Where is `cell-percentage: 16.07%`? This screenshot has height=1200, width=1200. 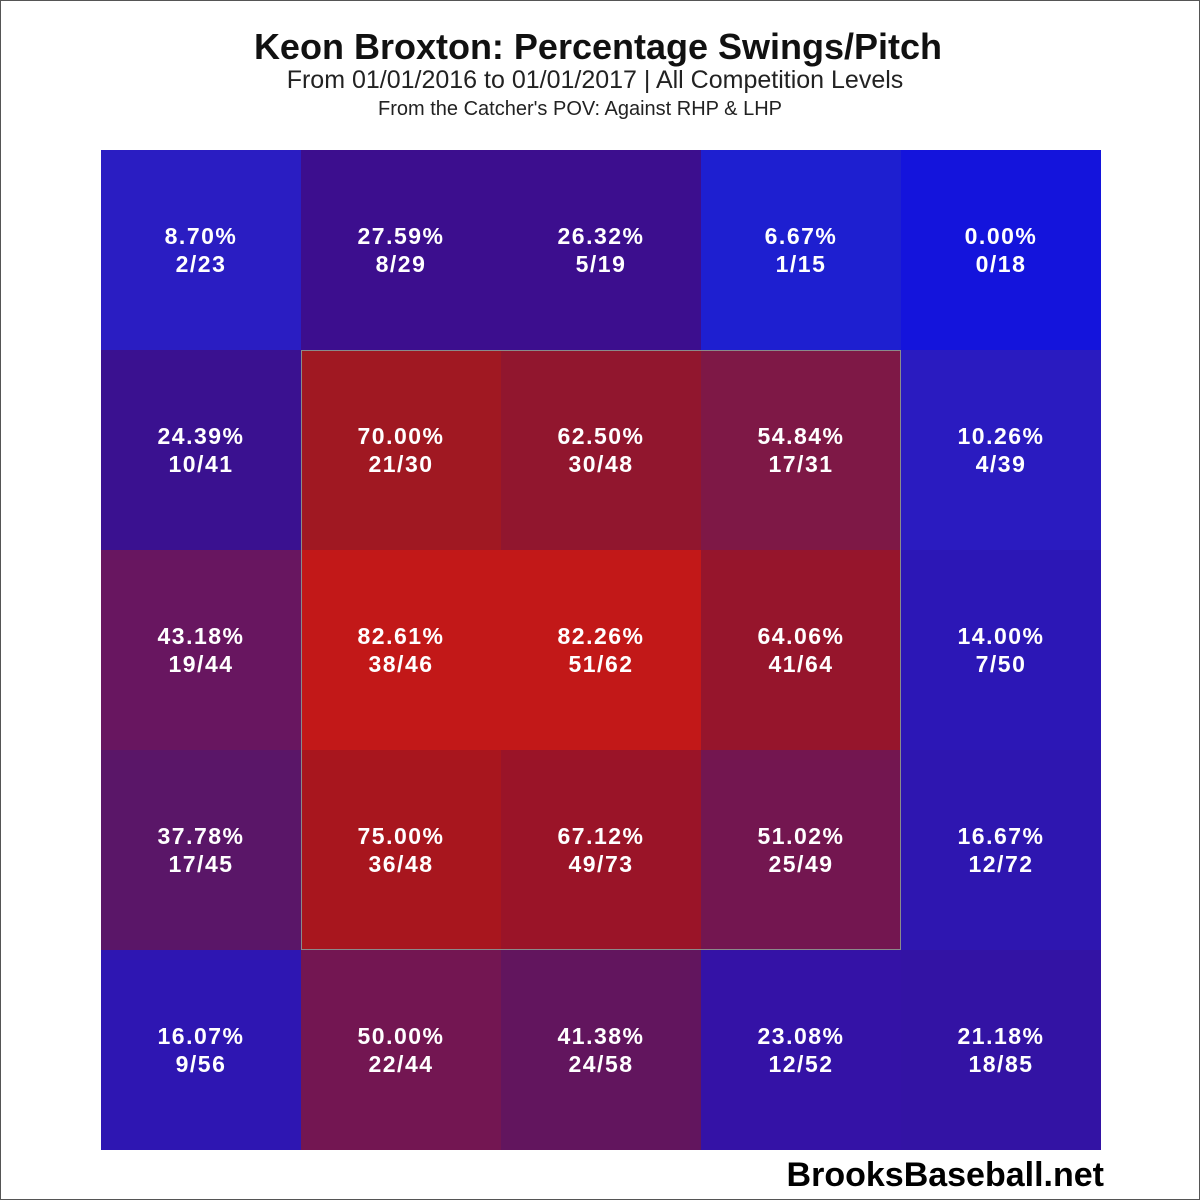
cell-percentage: 16.07% is located at coordinates (201, 1036).